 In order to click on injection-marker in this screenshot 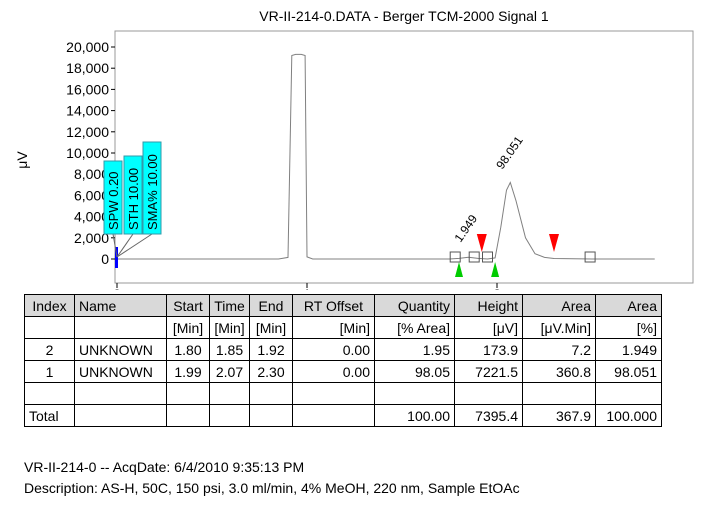, I will do `click(116, 257)`.